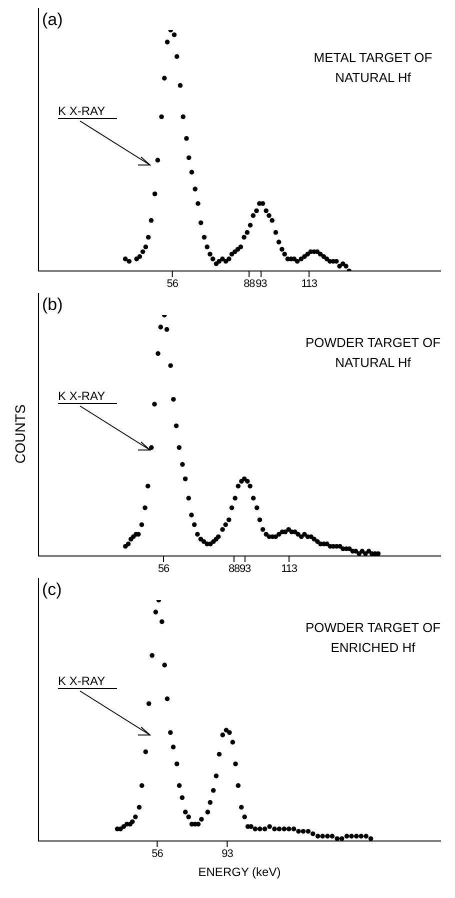 The height and width of the screenshot is (898, 455). I want to click on annotation: POWDER TARGET OF NATURAL Hf, so click(373, 353).